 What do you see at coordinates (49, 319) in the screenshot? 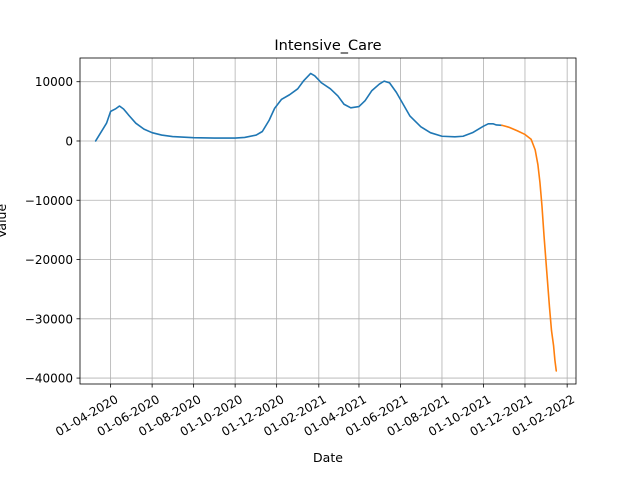
I see `y-tick-label: −30000` at bounding box center [49, 319].